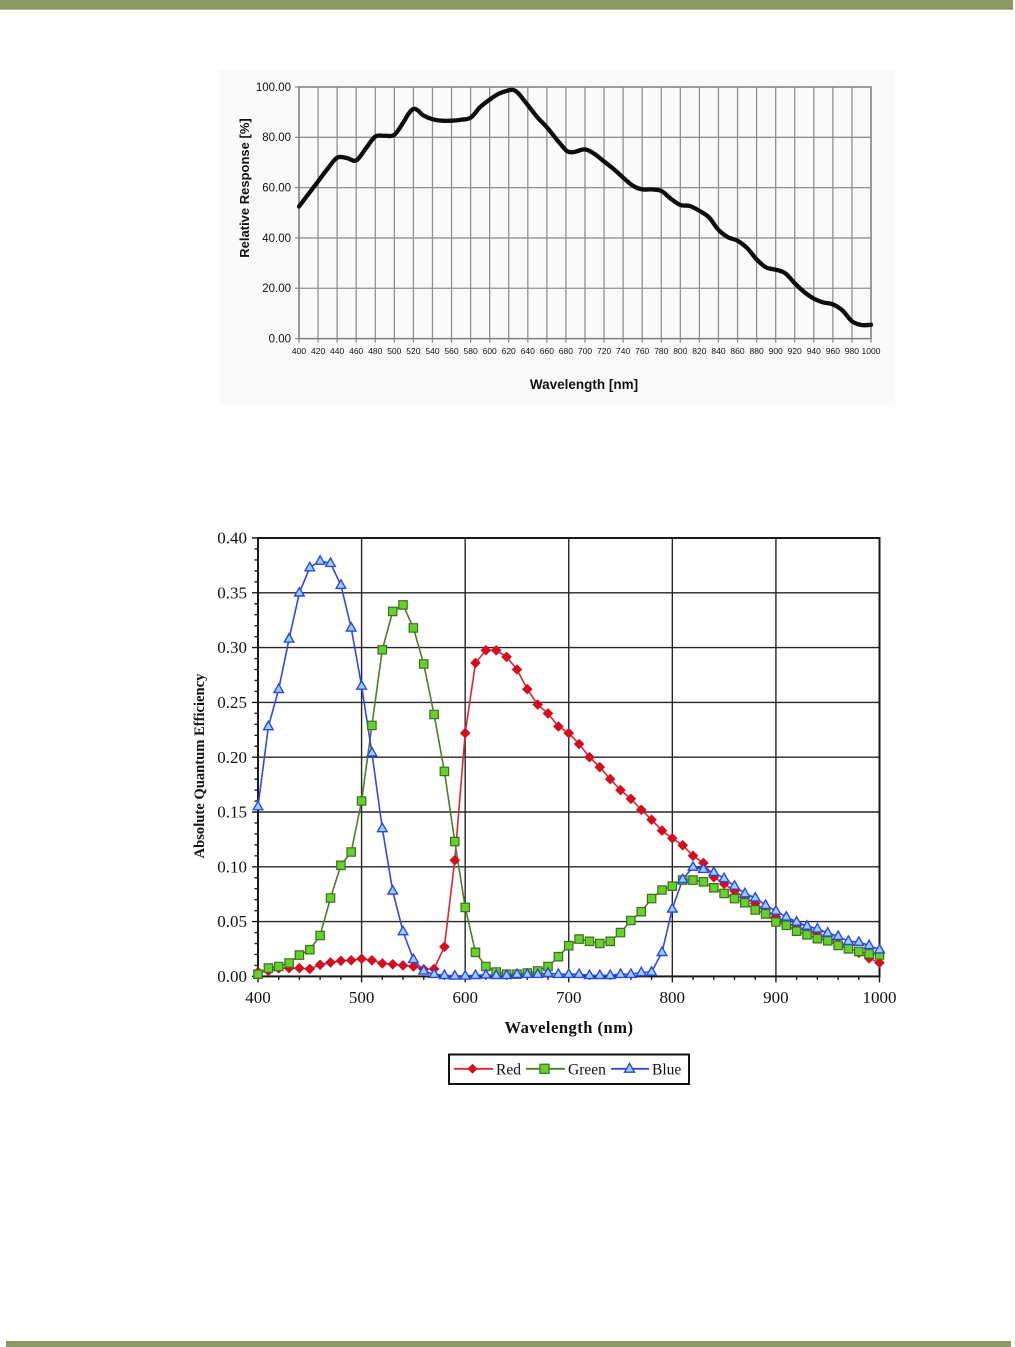  I want to click on svg-text: 860, so click(737, 351).